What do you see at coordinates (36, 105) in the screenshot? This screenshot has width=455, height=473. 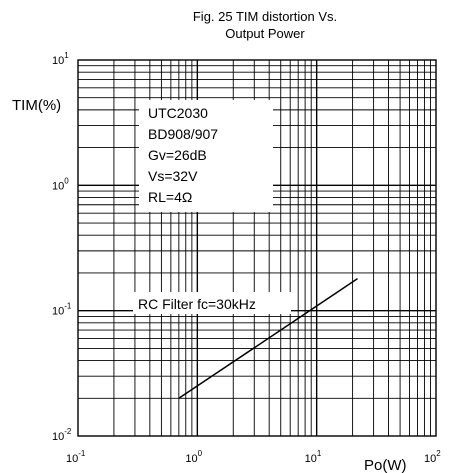 I see `y-axis-label: TIM(%)` at bounding box center [36, 105].